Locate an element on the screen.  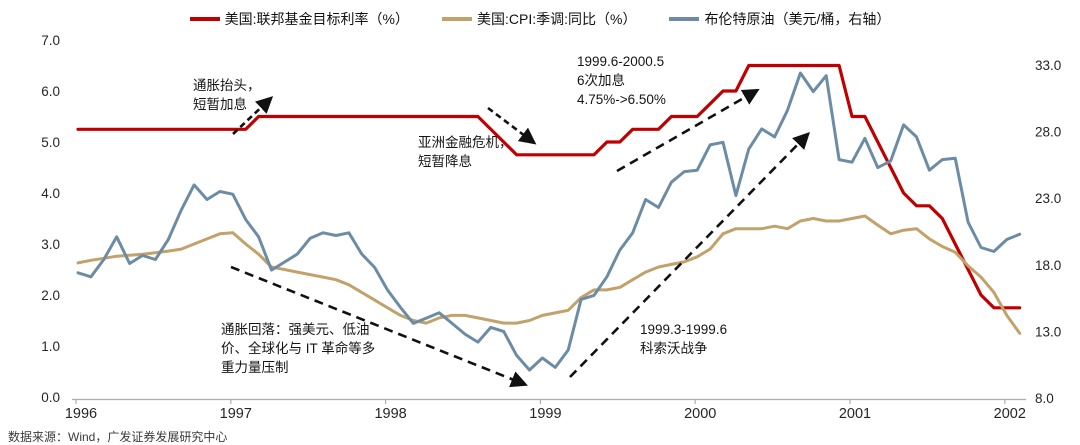
hike97-arrow is located at coordinates (253, 115).